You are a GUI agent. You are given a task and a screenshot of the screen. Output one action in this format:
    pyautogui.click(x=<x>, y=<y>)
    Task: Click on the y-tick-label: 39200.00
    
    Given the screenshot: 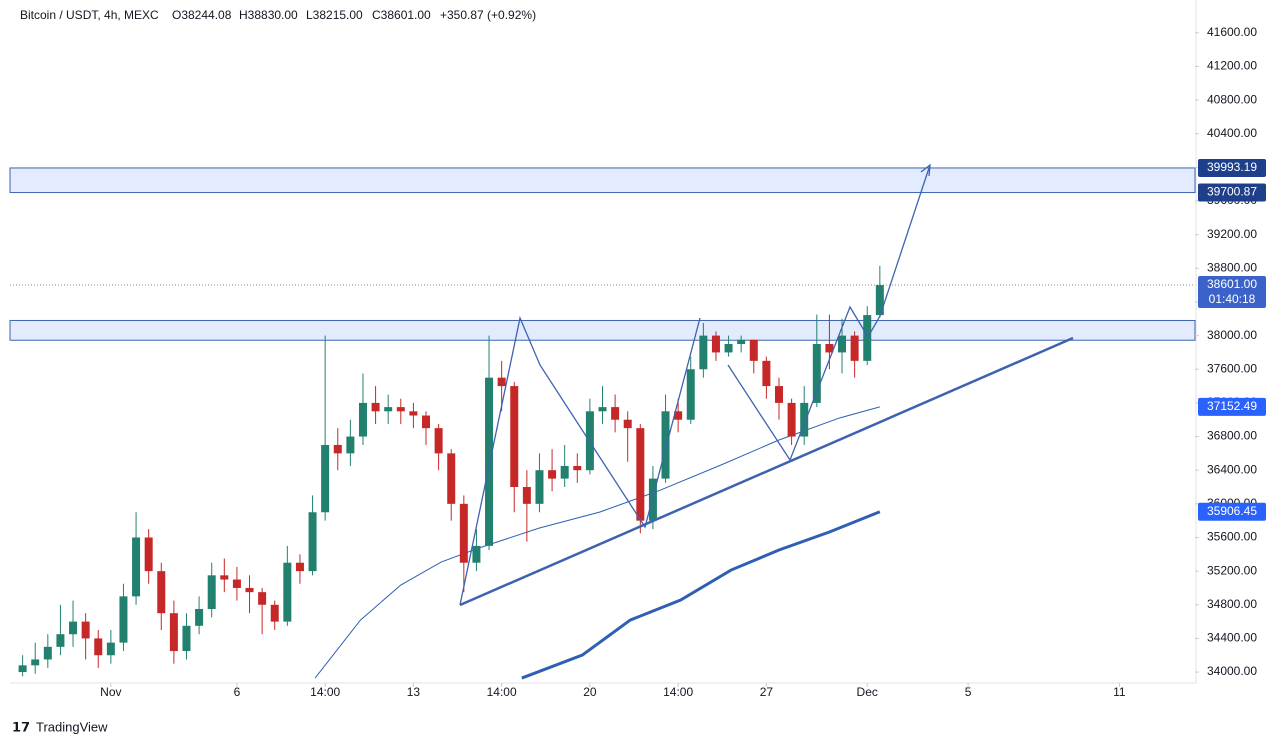 What is the action you would take?
    pyautogui.click(x=1232, y=234)
    